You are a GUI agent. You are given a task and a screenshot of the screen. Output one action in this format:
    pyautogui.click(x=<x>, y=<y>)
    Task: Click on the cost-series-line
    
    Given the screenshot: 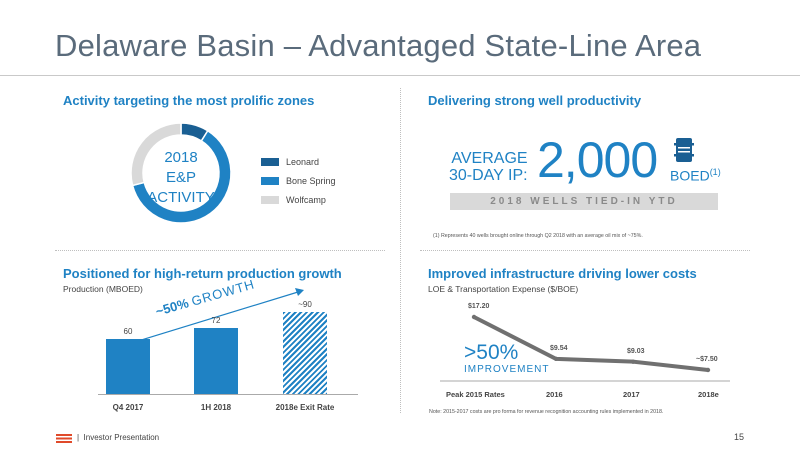 What is the action you would take?
    pyautogui.click(x=591, y=343)
    